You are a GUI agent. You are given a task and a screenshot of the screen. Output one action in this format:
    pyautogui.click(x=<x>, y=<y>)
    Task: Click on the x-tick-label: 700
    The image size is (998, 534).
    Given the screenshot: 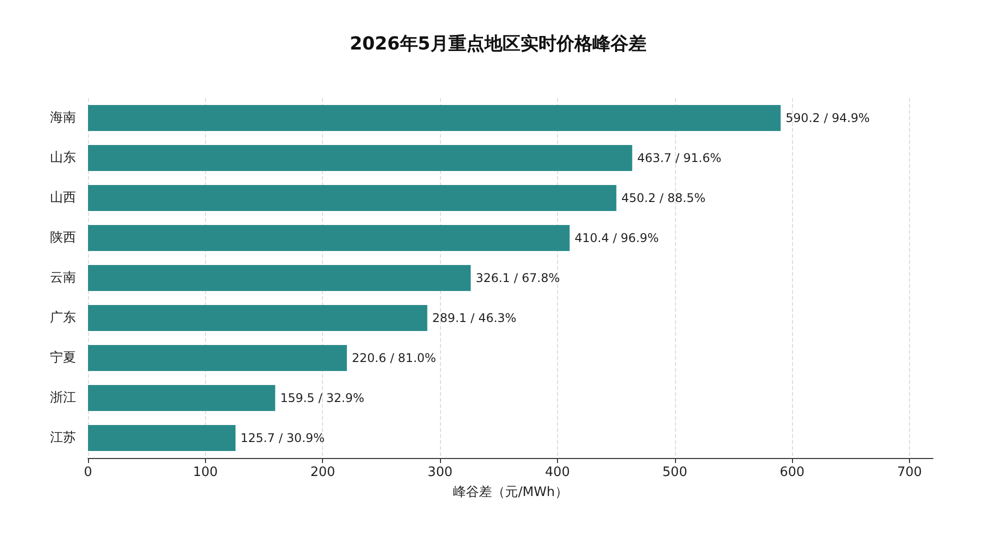 What is the action you would take?
    pyautogui.click(x=909, y=472)
    